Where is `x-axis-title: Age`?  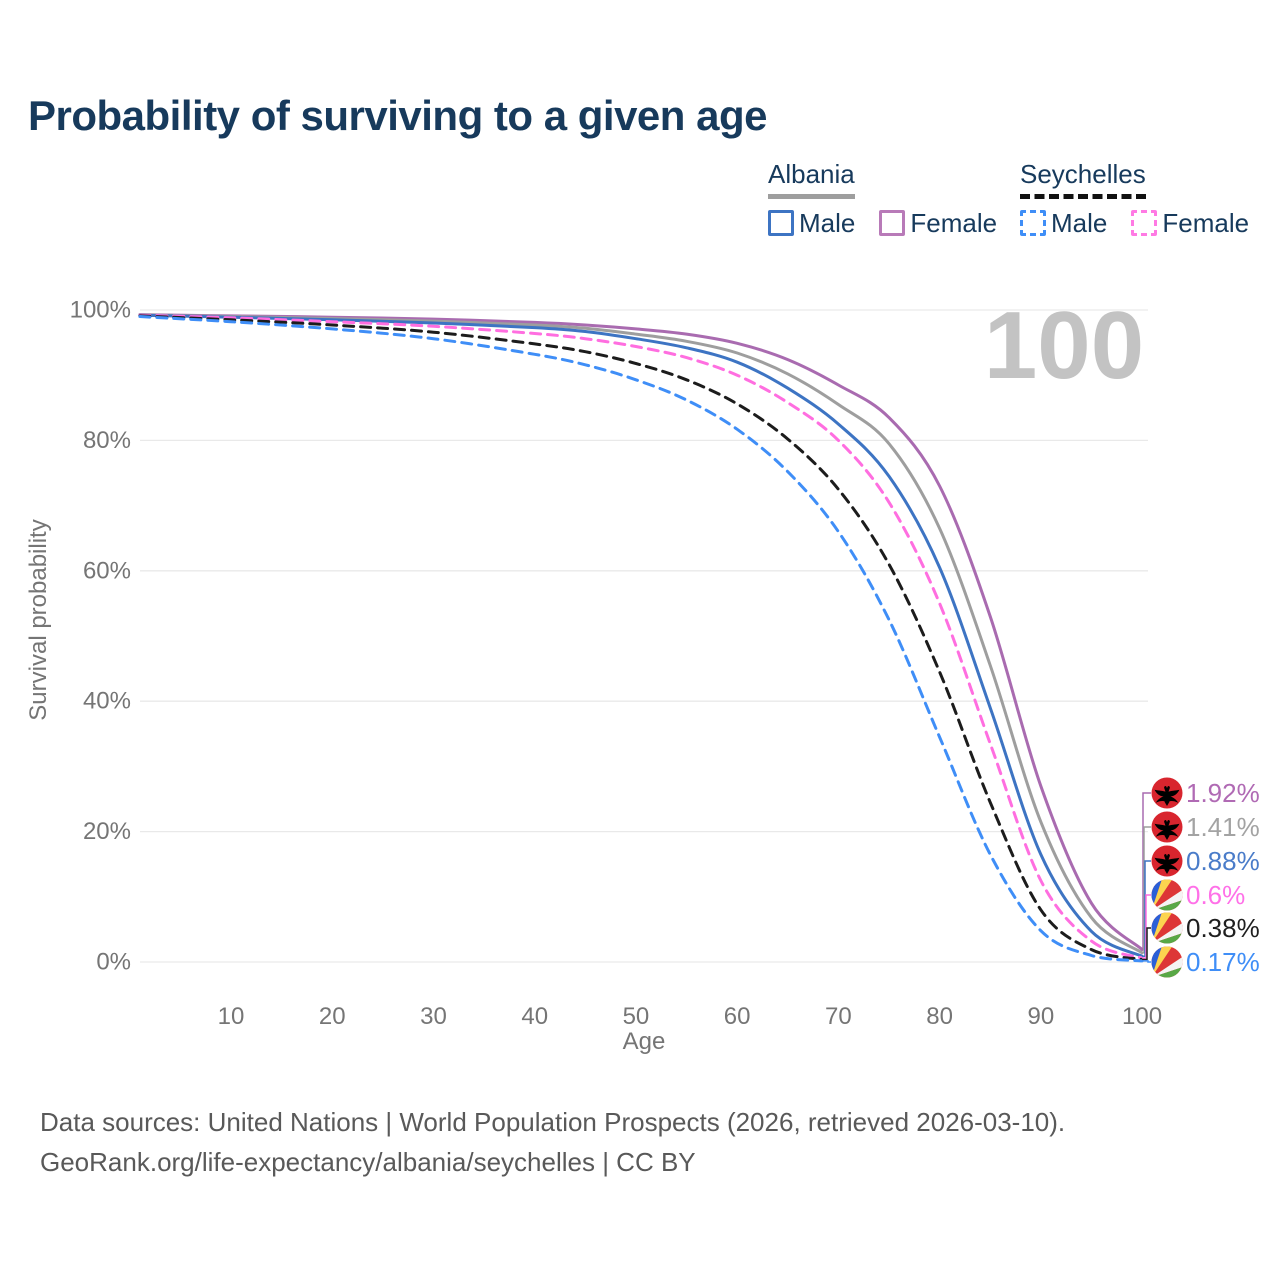 x-axis-title: Age is located at coordinates (644, 1041).